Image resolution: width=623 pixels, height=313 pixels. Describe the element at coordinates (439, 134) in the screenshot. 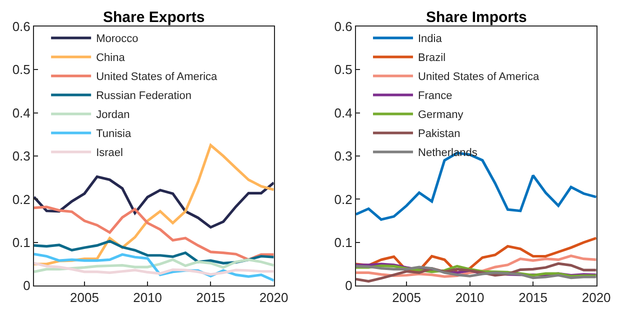

I see `legend-label: Pakistan` at that location.